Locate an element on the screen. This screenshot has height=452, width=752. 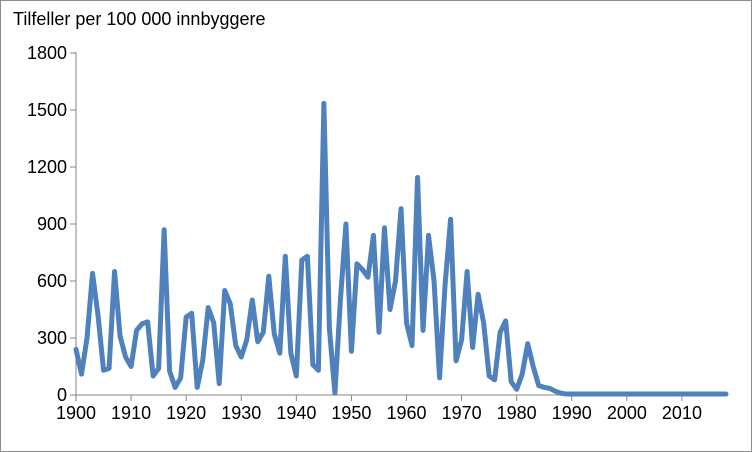
x-tick-label: 1980 is located at coordinates (517, 413).